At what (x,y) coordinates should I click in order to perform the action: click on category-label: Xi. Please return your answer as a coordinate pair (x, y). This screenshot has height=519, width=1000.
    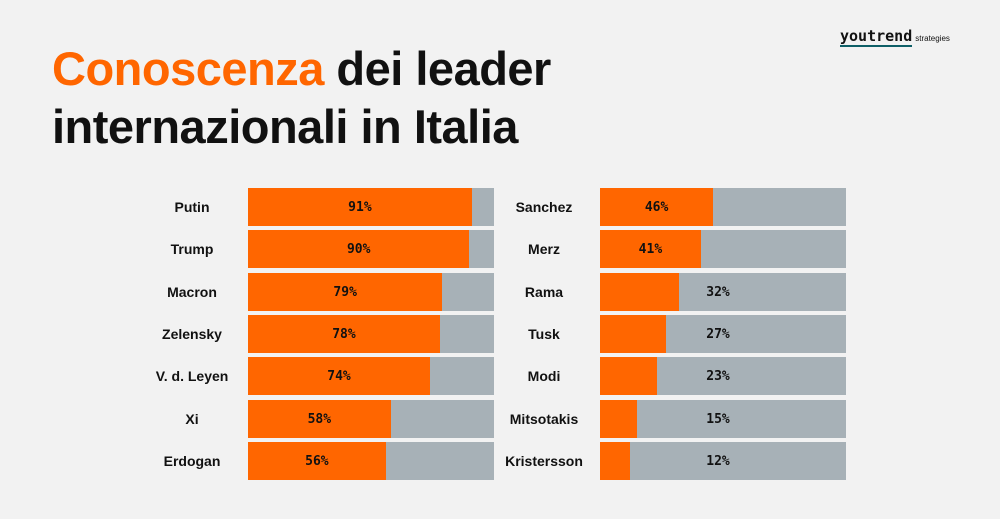
    Looking at the image, I should click on (192, 418).